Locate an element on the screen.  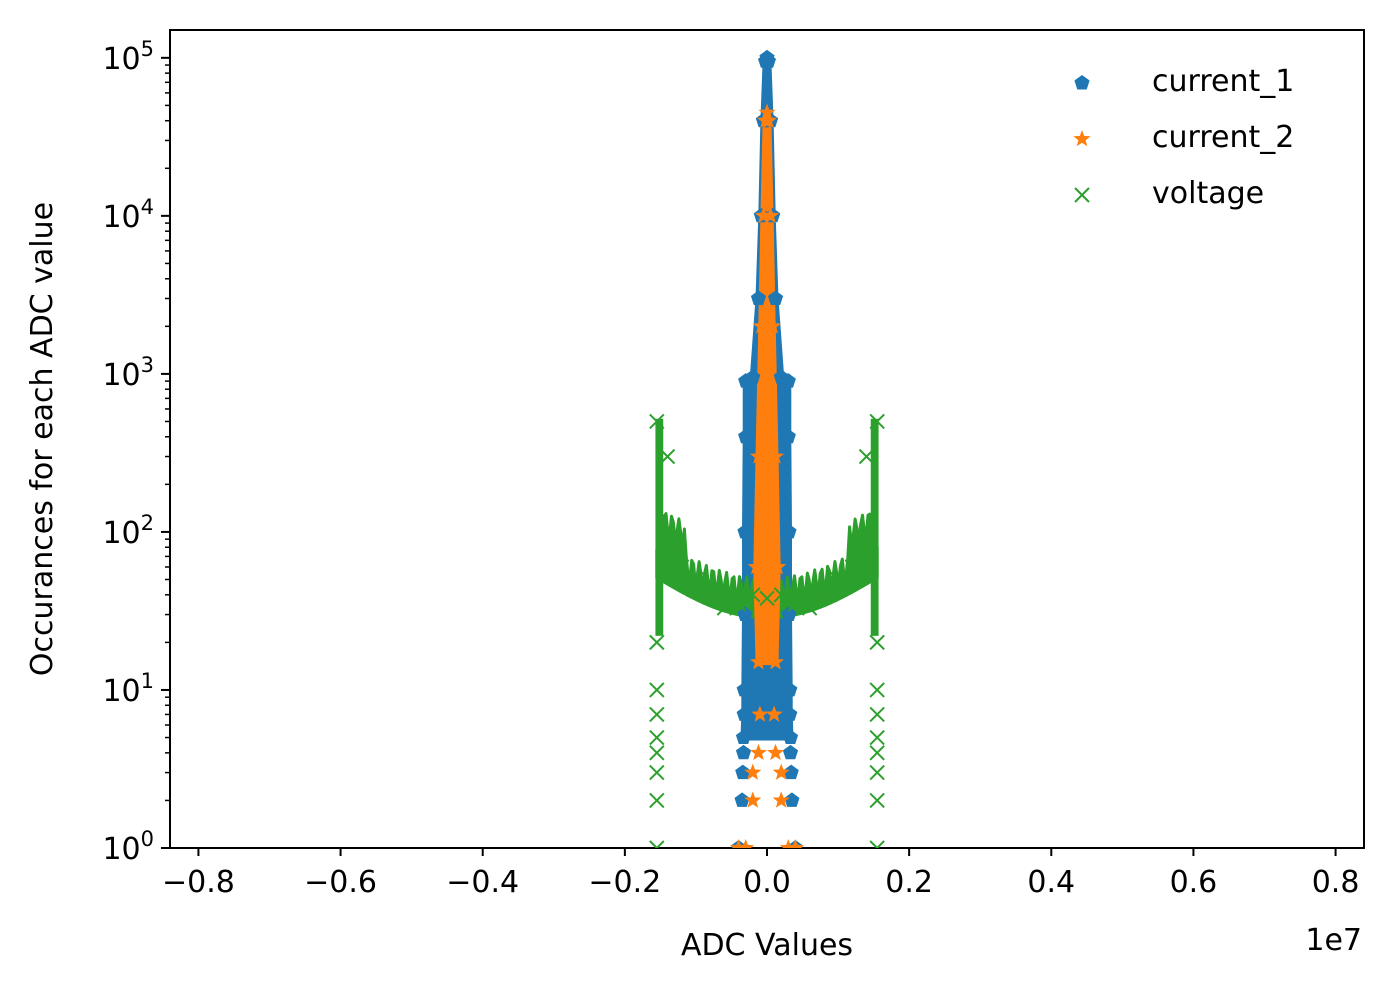
x-axis: −0.8 −0.6 −0.4 −0.2 0.0 0.2 0.4 0.6 0.8 is located at coordinates (760, 874).